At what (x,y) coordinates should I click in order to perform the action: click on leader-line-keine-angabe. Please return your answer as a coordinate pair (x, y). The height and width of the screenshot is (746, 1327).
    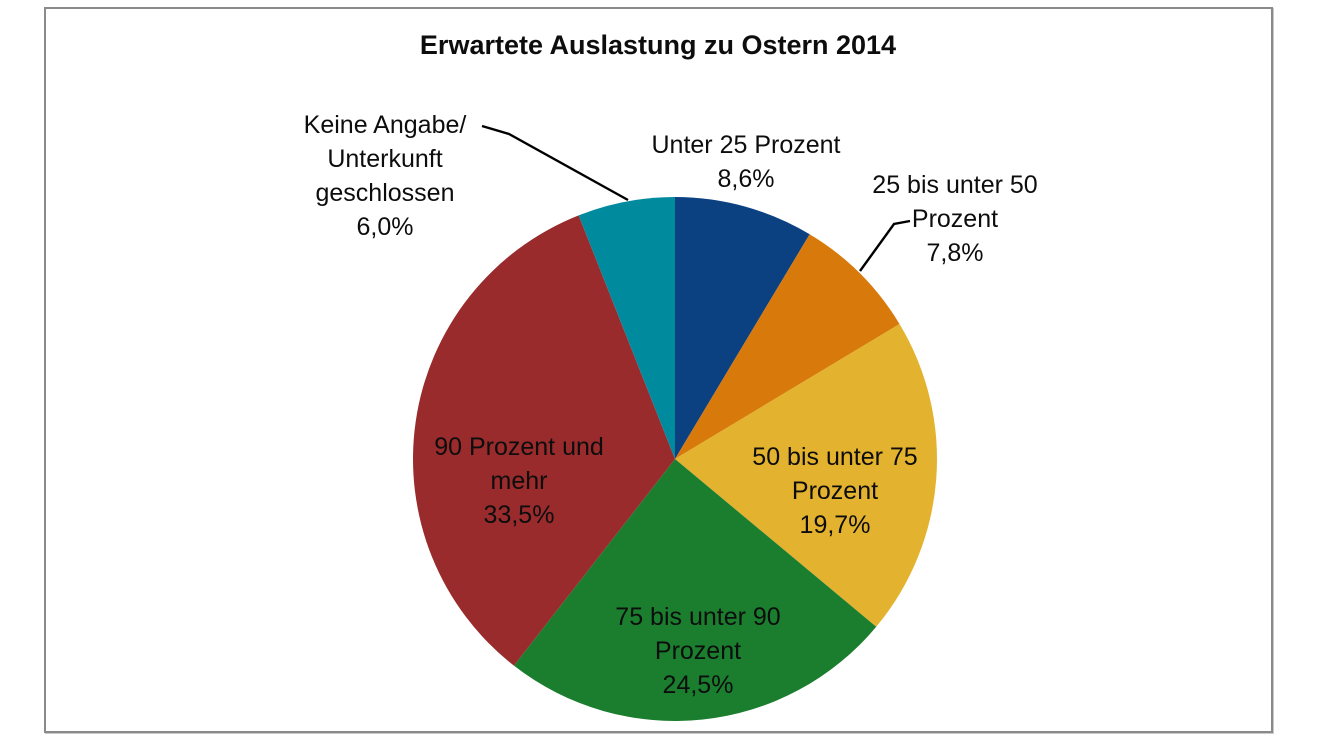
    Looking at the image, I should click on (555, 163).